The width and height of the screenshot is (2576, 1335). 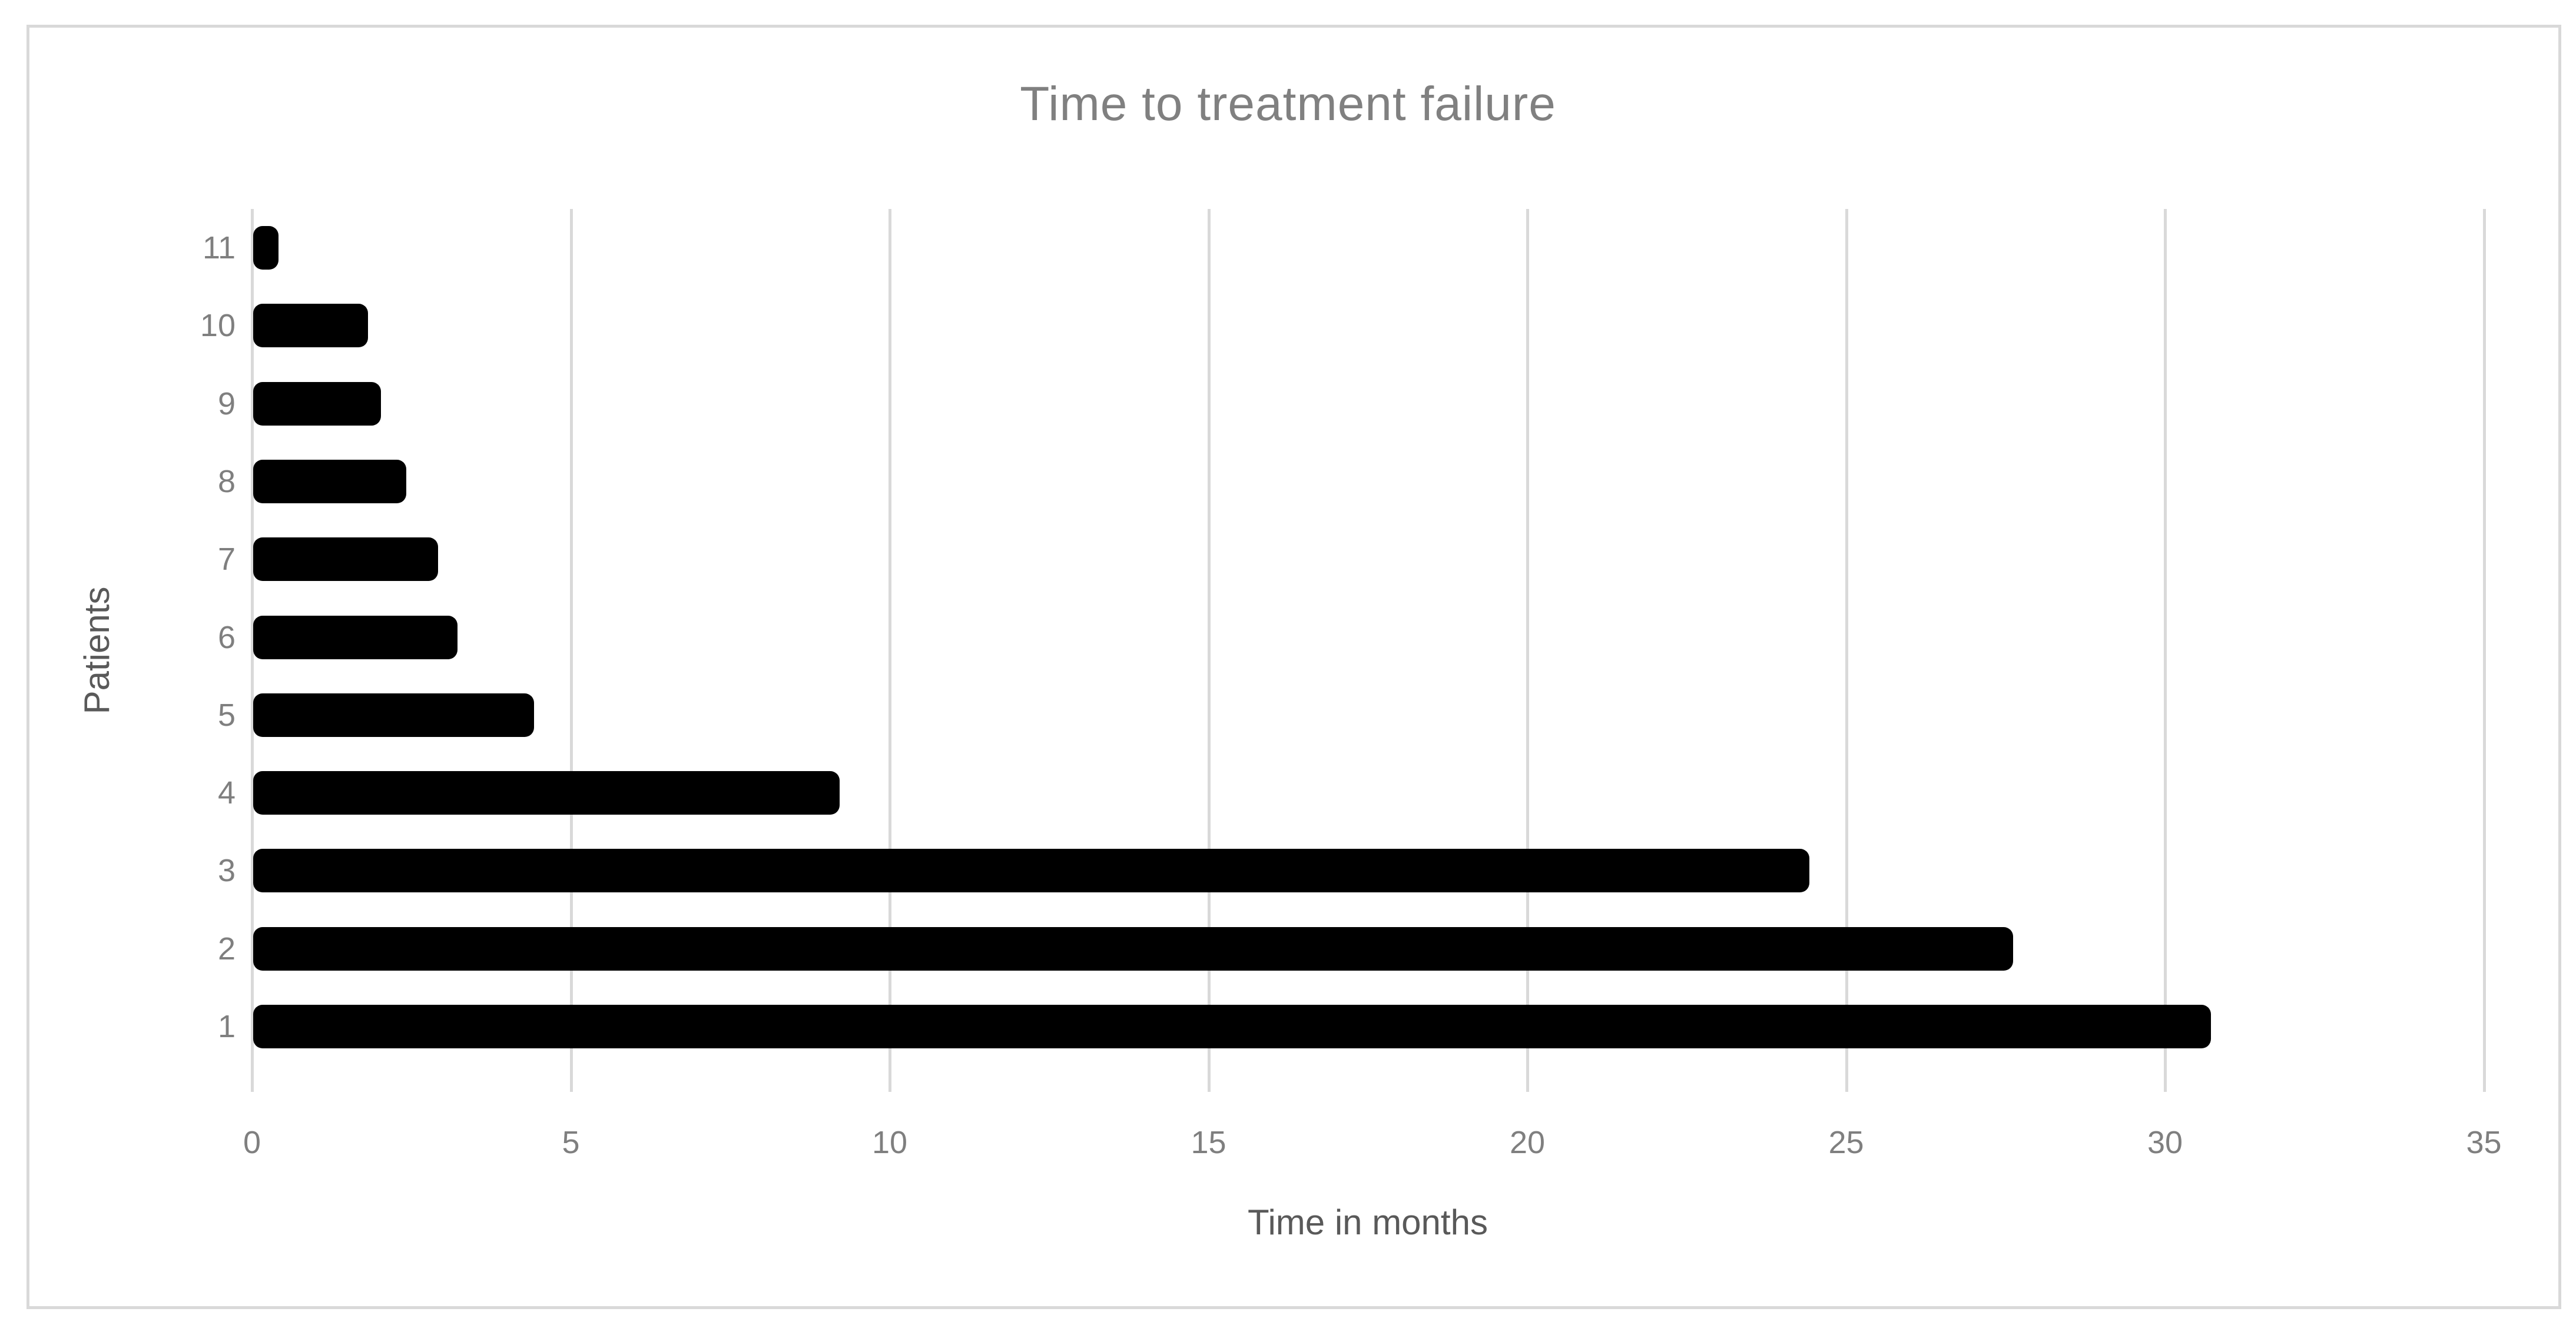 I want to click on y-tick-label-10: 10, so click(x=218, y=326).